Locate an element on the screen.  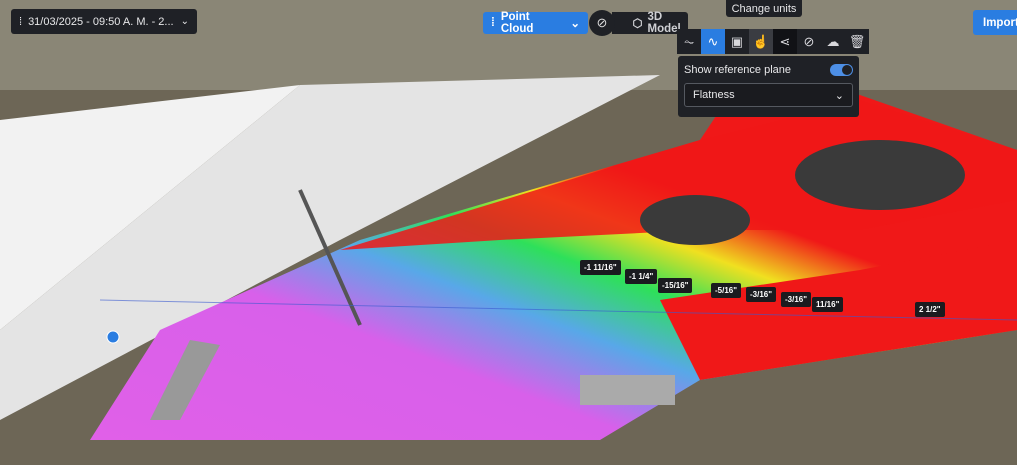
lamp-post is located at coordinates (330, 257).